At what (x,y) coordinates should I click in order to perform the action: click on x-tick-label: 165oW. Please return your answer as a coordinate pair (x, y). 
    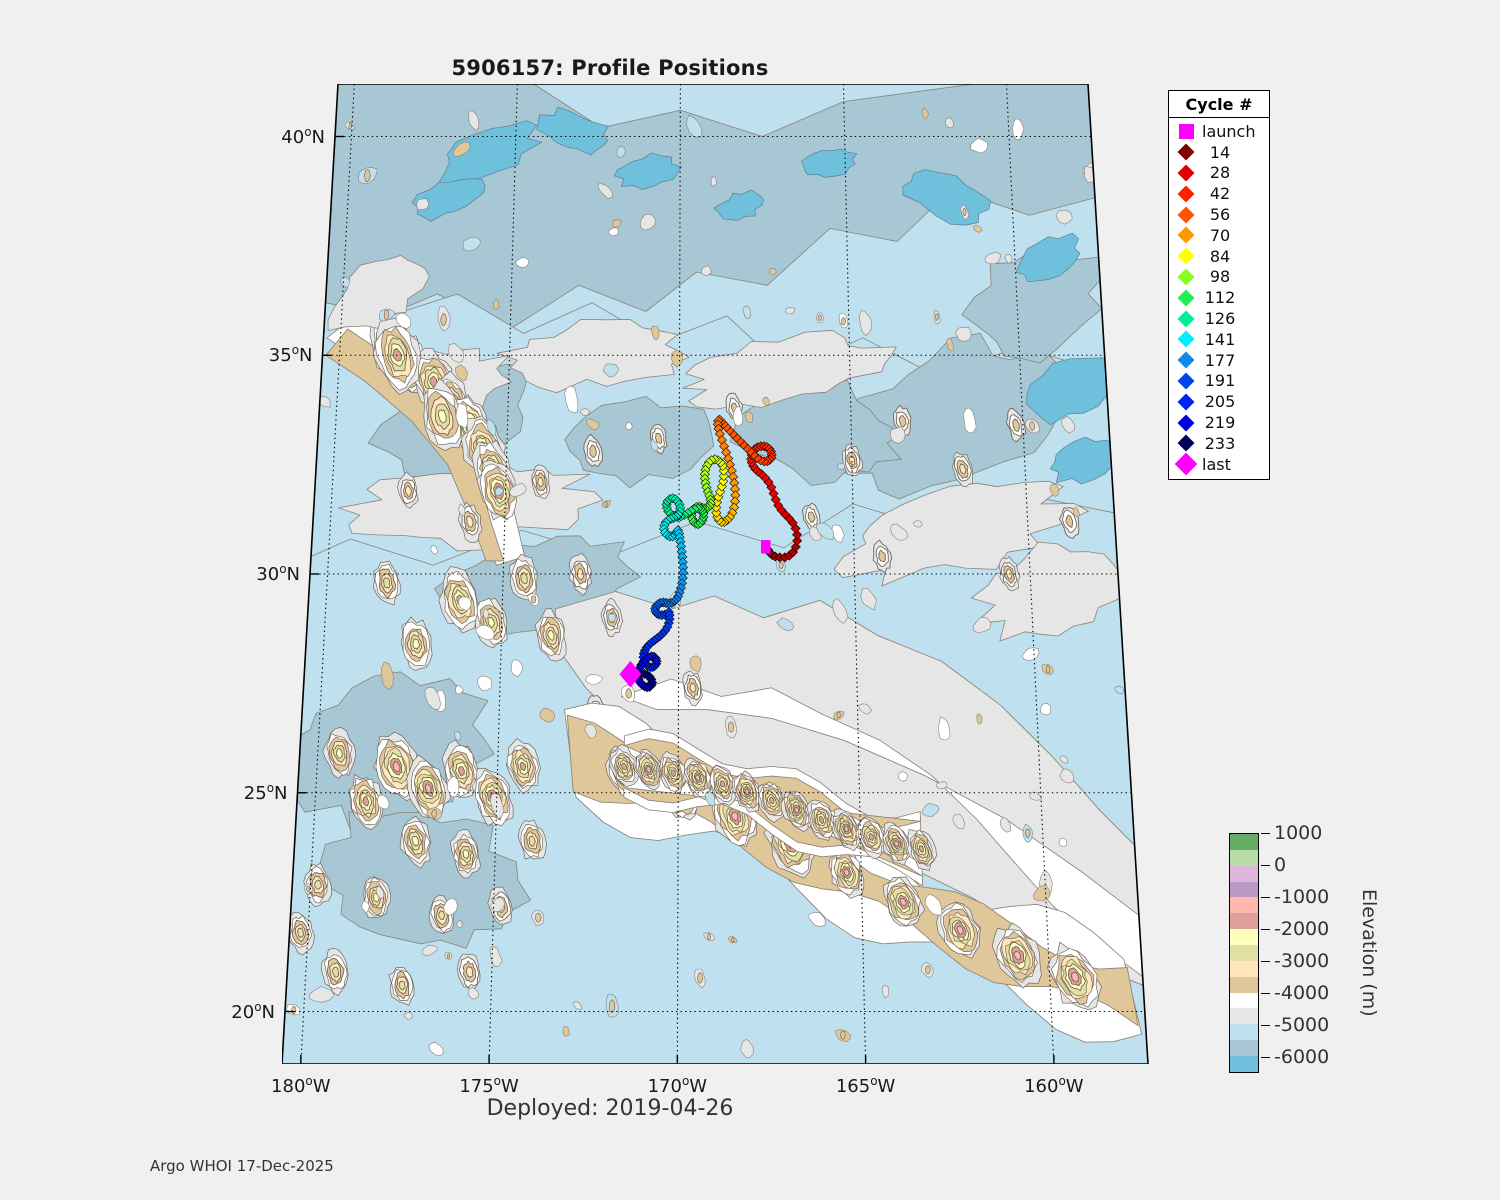
    Looking at the image, I should click on (865, 1085).